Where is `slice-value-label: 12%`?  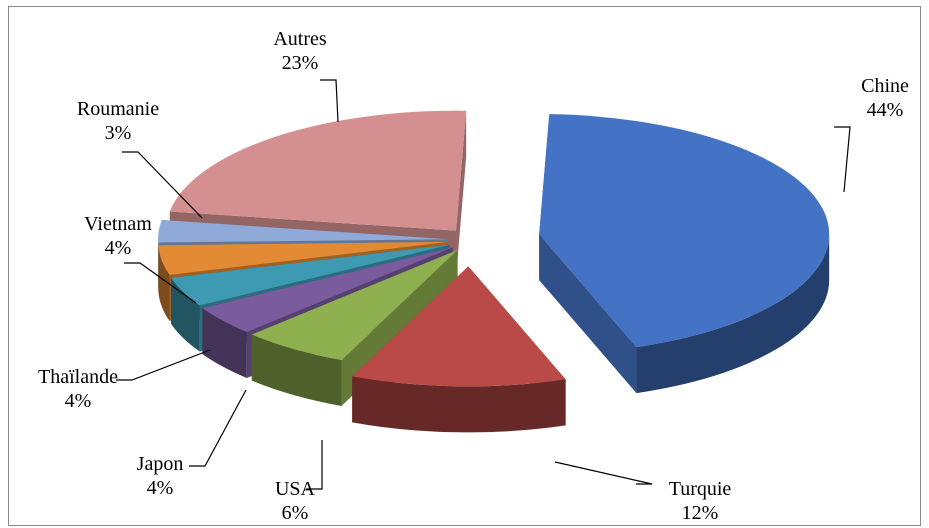 slice-value-label: 12% is located at coordinates (700, 513).